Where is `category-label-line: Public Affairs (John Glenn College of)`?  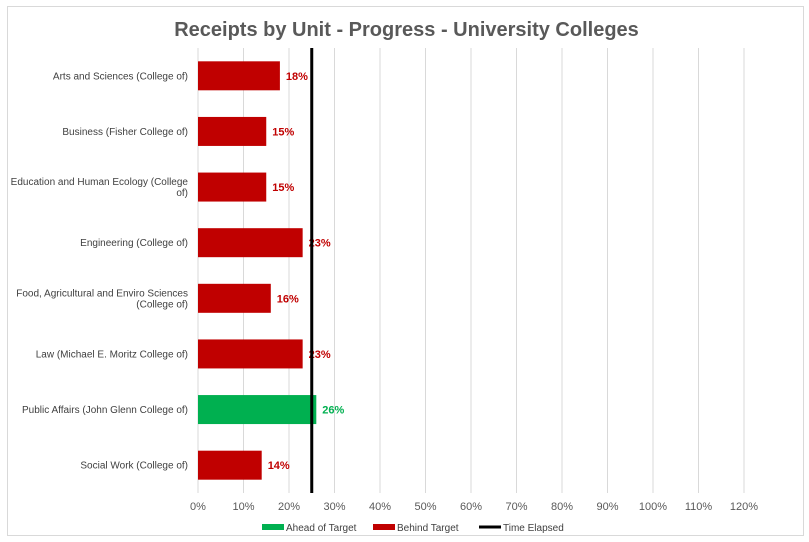
category-label-line: Public Affairs (John Glenn College of) is located at coordinates (105, 410).